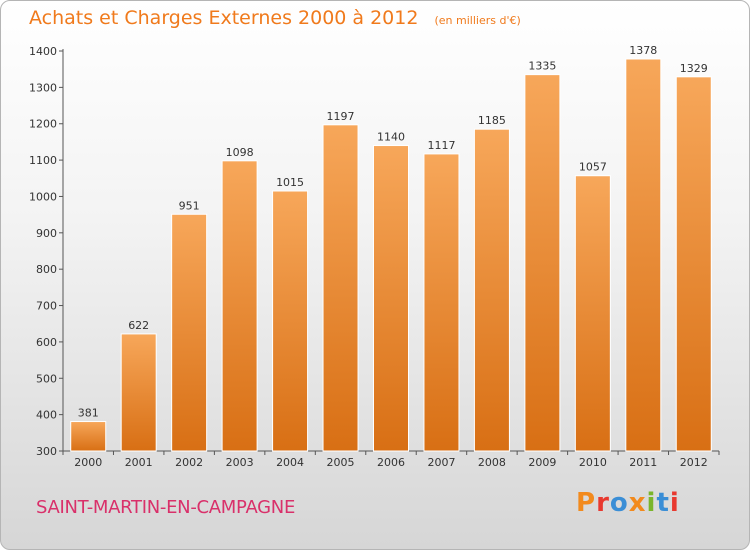 This screenshot has height=550, width=750. I want to click on x-tick-label: 2005, so click(341, 462).